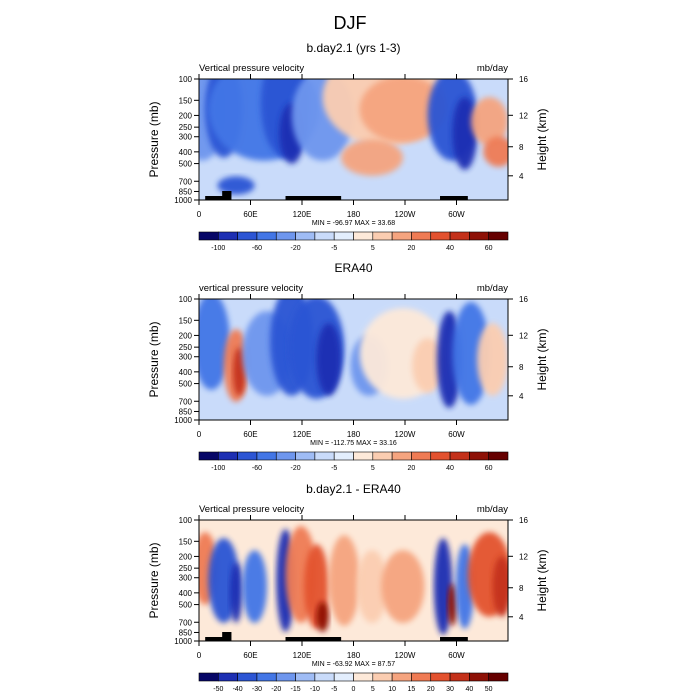  I want to click on colorbar-label: 40, so click(469, 689).